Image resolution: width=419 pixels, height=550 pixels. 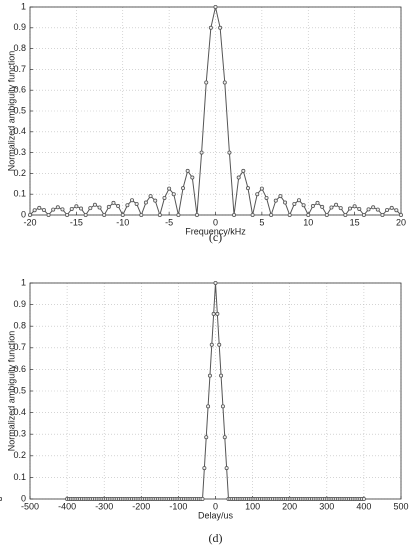 I want to click on caption: (d), so click(x=216, y=538).